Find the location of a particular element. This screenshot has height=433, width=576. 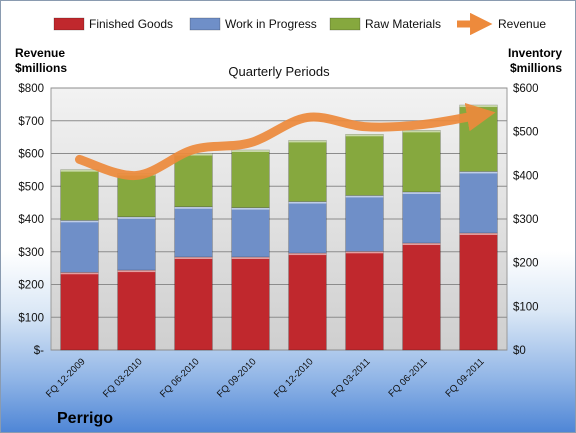

y-right-tick-label: $0 is located at coordinates (519, 351).